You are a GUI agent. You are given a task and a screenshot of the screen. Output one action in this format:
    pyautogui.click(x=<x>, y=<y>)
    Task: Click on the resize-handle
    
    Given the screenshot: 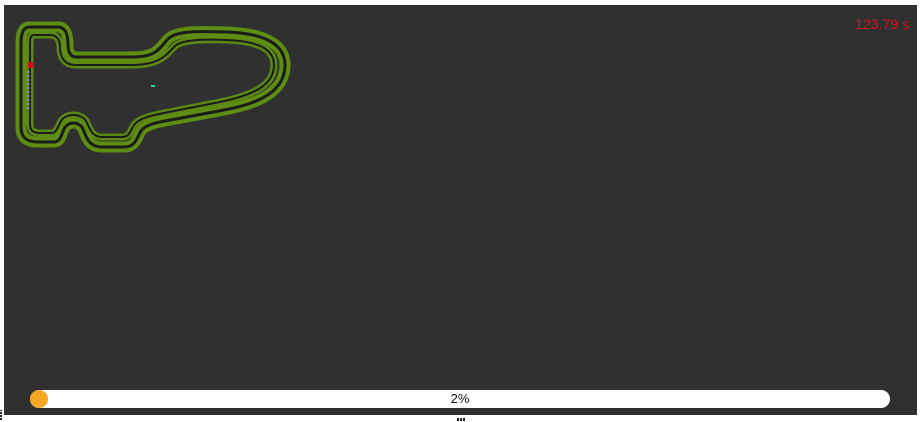 What is the action you would take?
    pyautogui.click(x=461, y=419)
    